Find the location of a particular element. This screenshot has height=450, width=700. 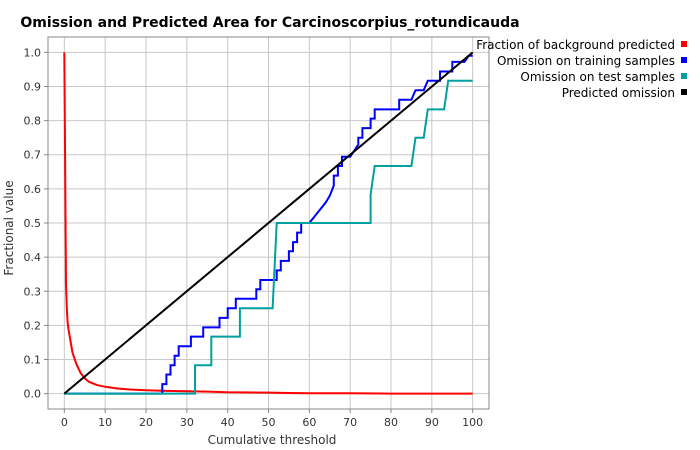

y-tick-label: 1.0 is located at coordinates (33, 52).